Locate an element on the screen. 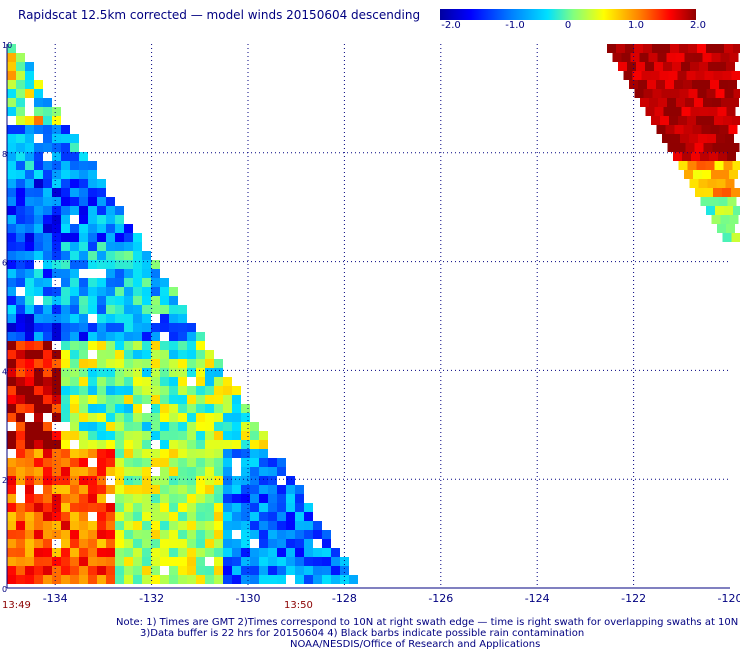  colorbar-label: 2.0 is located at coordinates (698, 25).